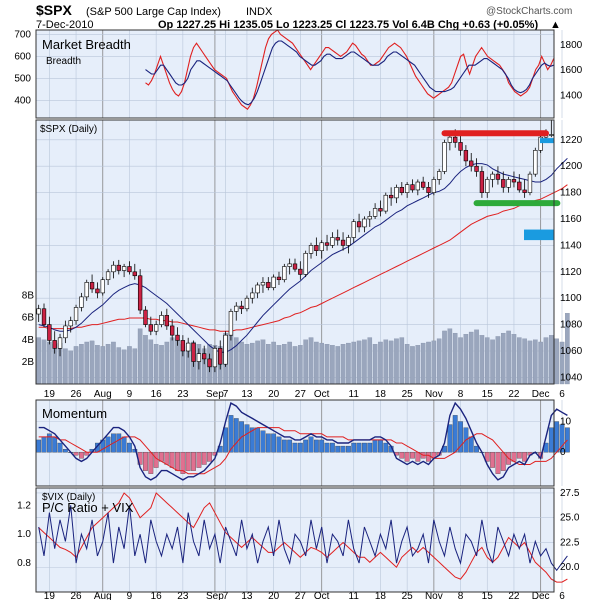 The height and width of the screenshot is (600, 600). Describe the element at coordinates (76, 394) in the screenshot. I see `x-axis-label: 26` at that location.